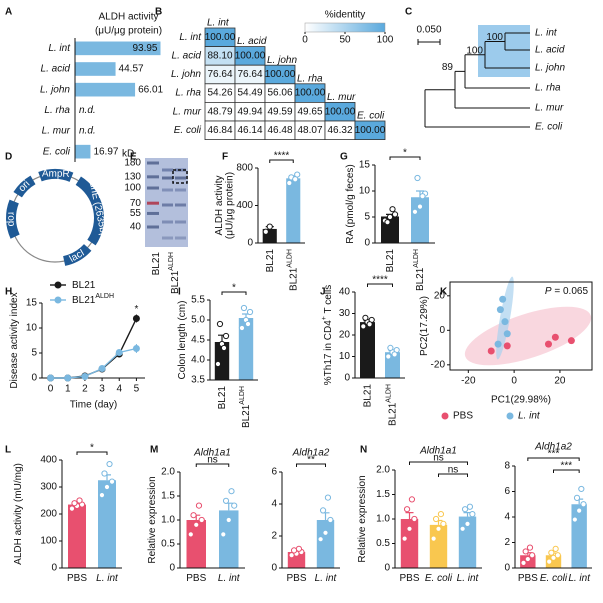  Describe the element at coordinates (323, 292) in the screenshot. I see `panel-letter: J` at that location.